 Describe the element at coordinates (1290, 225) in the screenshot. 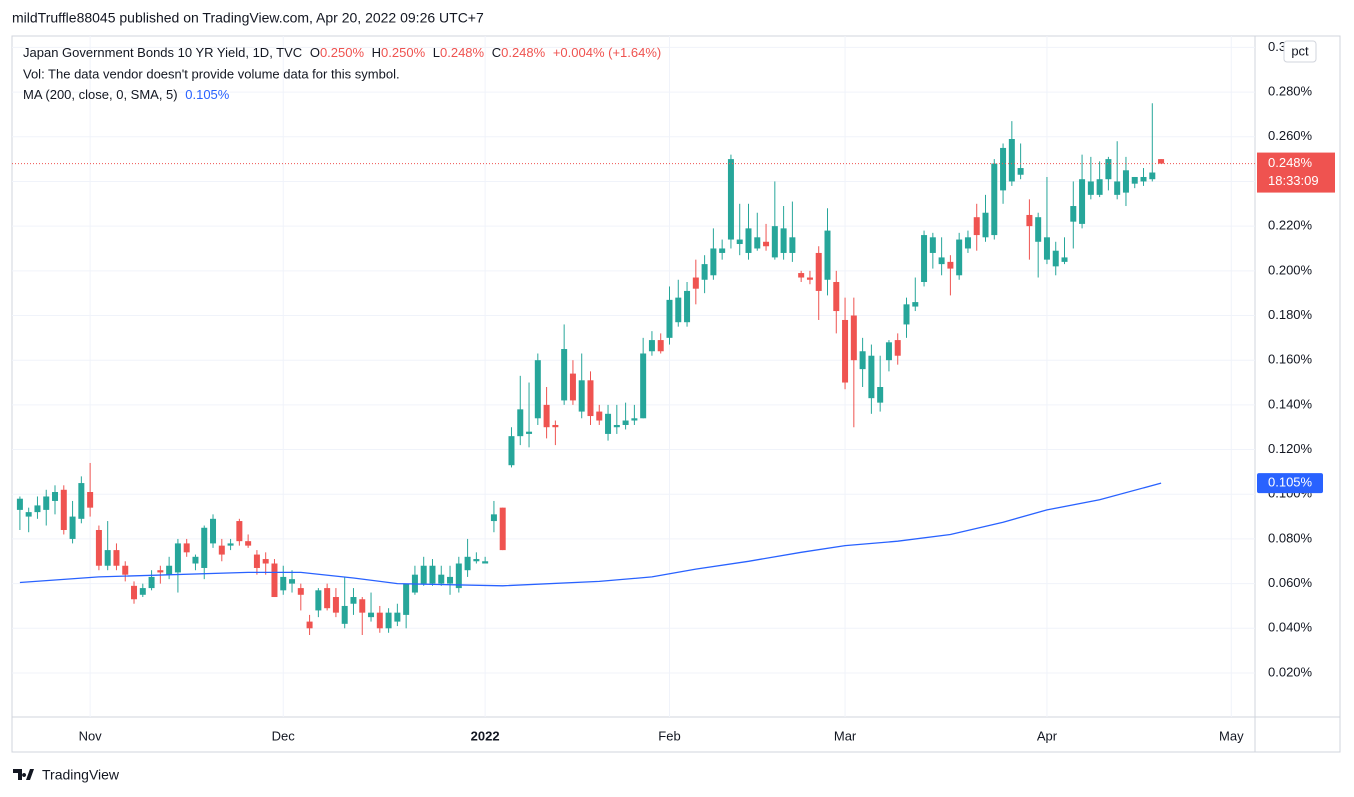

I see `y-tick-label: 0.220%` at that location.